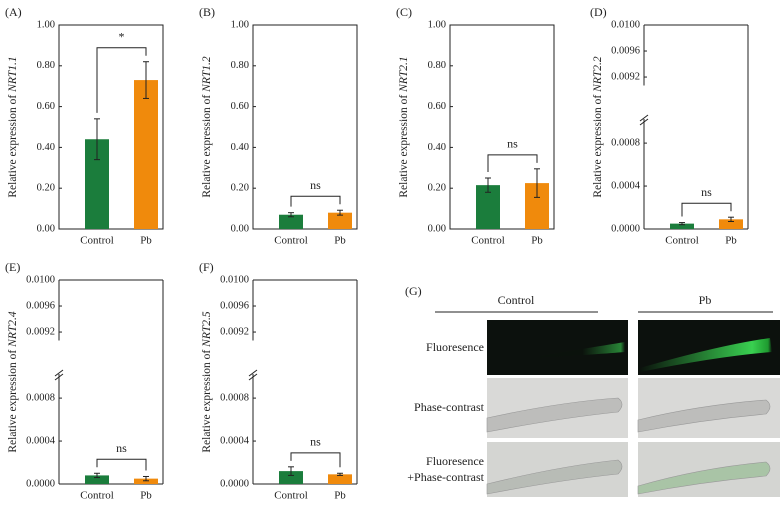 The height and width of the screenshot is (530, 783). Describe the element at coordinates (207, 329) in the screenshot. I see `y-axis-title-gene: NRT2.5` at that location.